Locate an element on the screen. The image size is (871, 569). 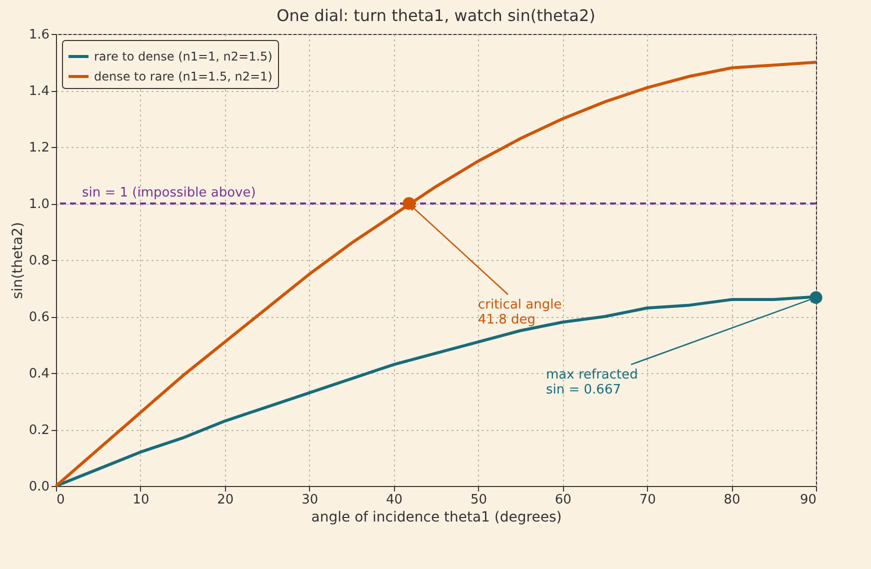
ref-line-label: sin = 1 (impossible above) is located at coordinates (169, 193).